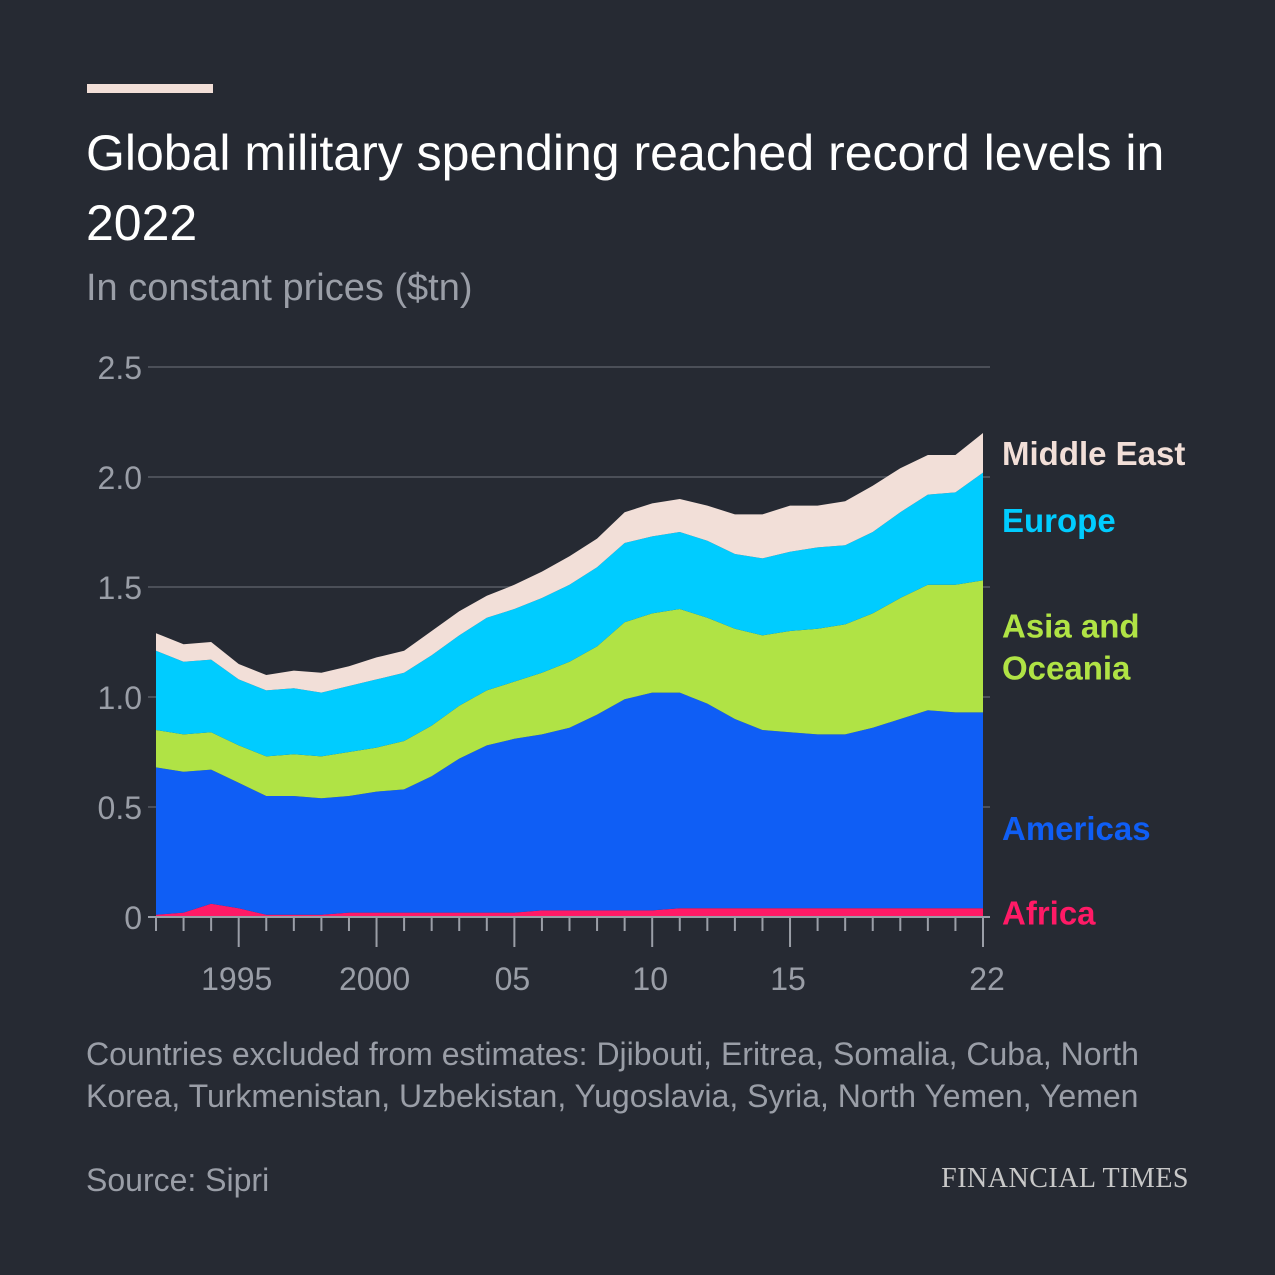 The width and height of the screenshot is (1275, 1275). Describe the element at coordinates (120, 478) in the screenshot. I see `y-tick-label: 2.0` at that location.